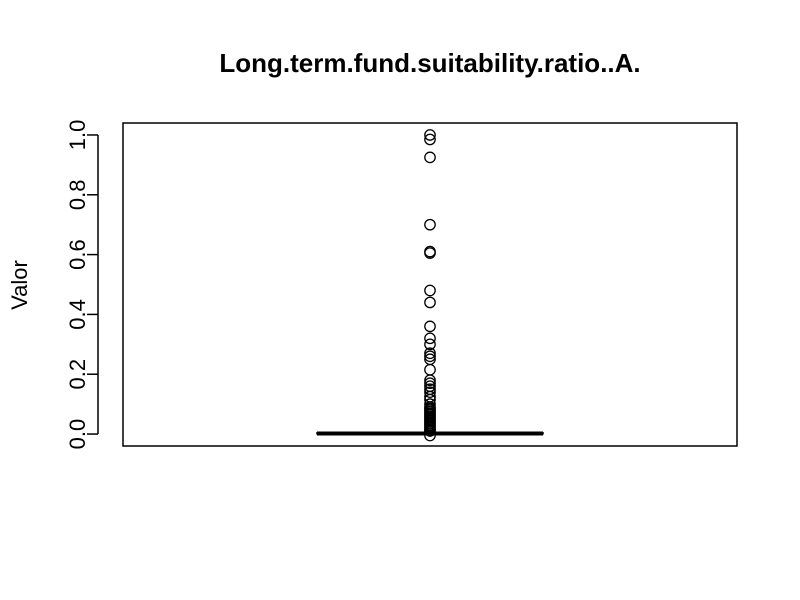 Image resolution: width=800 pixels, height=600 pixels. Describe the element at coordinates (77, 434) in the screenshot. I see `y-tick-label: 0.0` at that location.